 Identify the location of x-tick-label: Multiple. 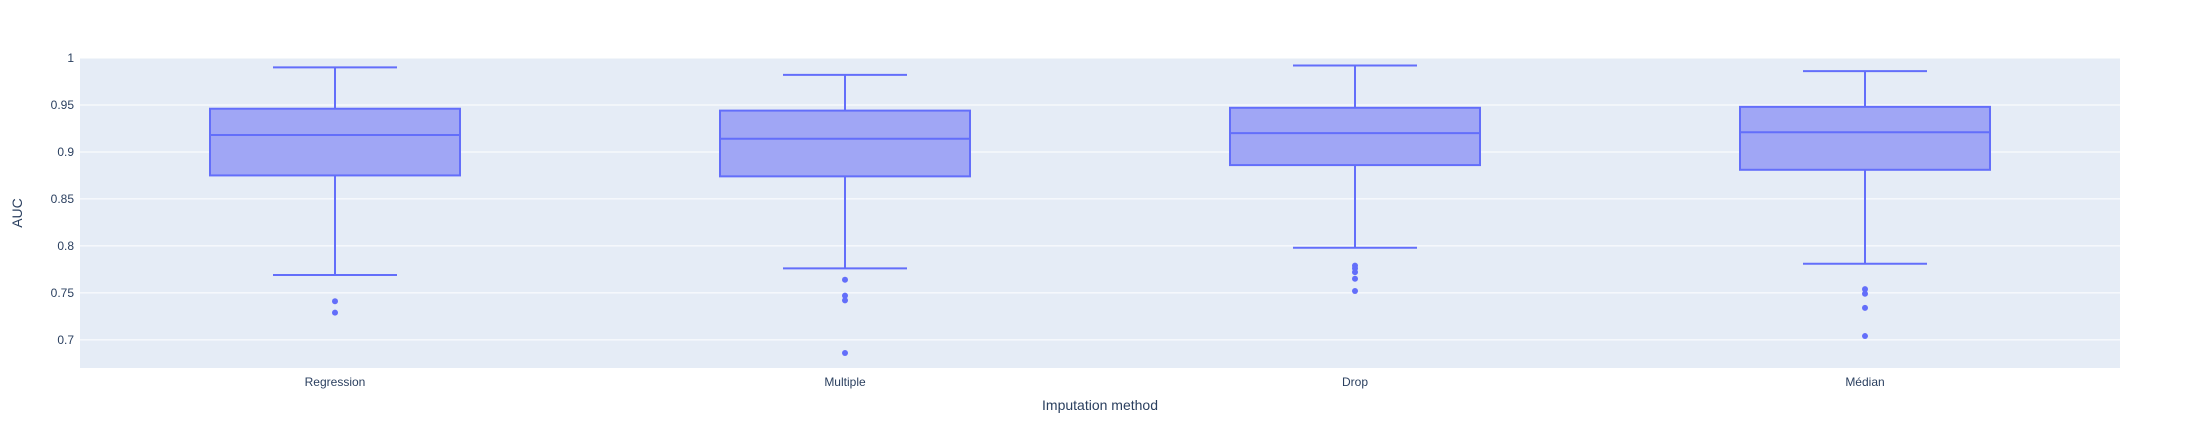
(845, 382).